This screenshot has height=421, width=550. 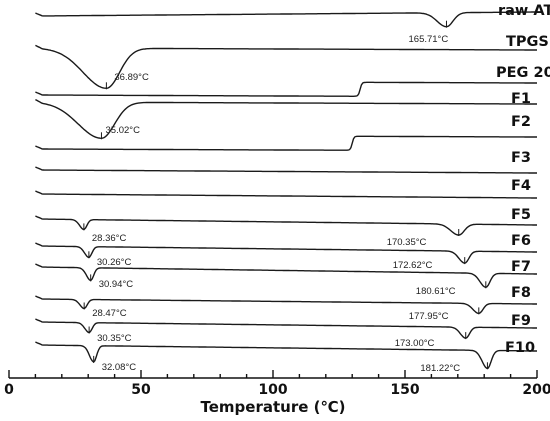 What do you see at coordinates (413, 265) in the screenshot?
I see `peak-label-f6-1: 172.62°C` at bounding box center [413, 265].